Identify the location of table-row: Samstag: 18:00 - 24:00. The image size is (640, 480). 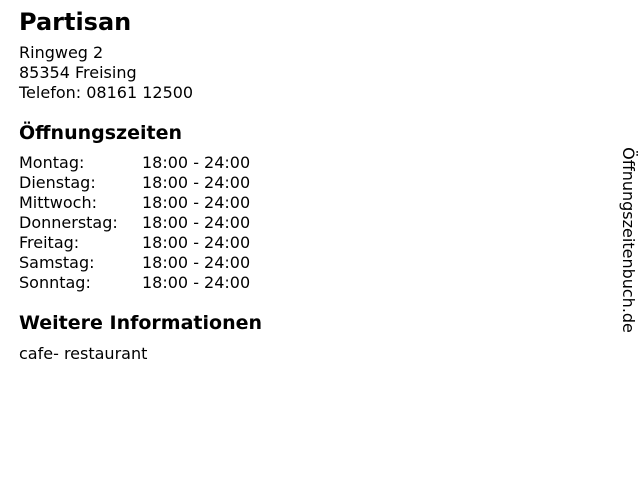
(134, 263).